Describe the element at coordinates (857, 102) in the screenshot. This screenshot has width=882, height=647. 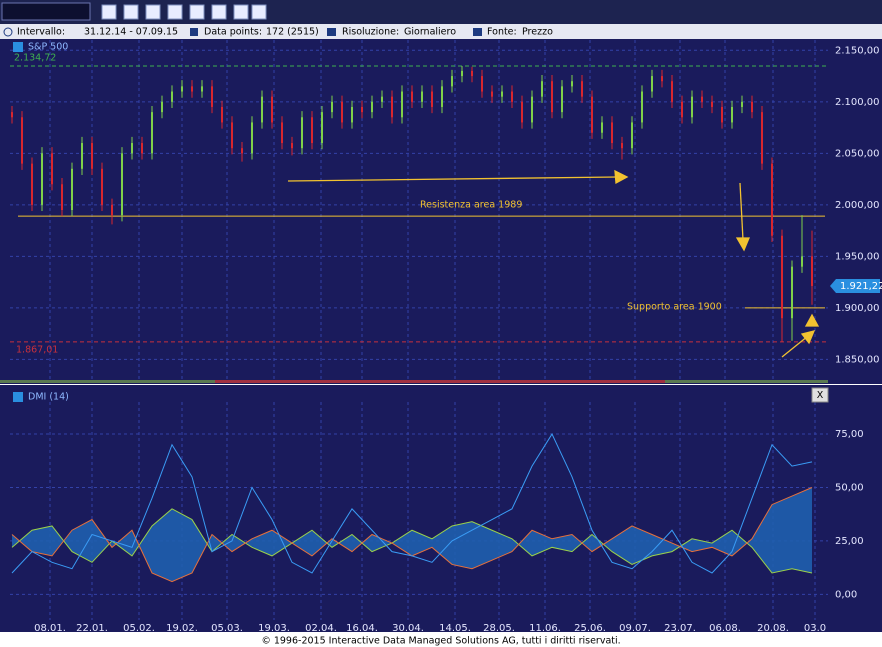
I see `y-tick-label: 2.100,00` at that location.